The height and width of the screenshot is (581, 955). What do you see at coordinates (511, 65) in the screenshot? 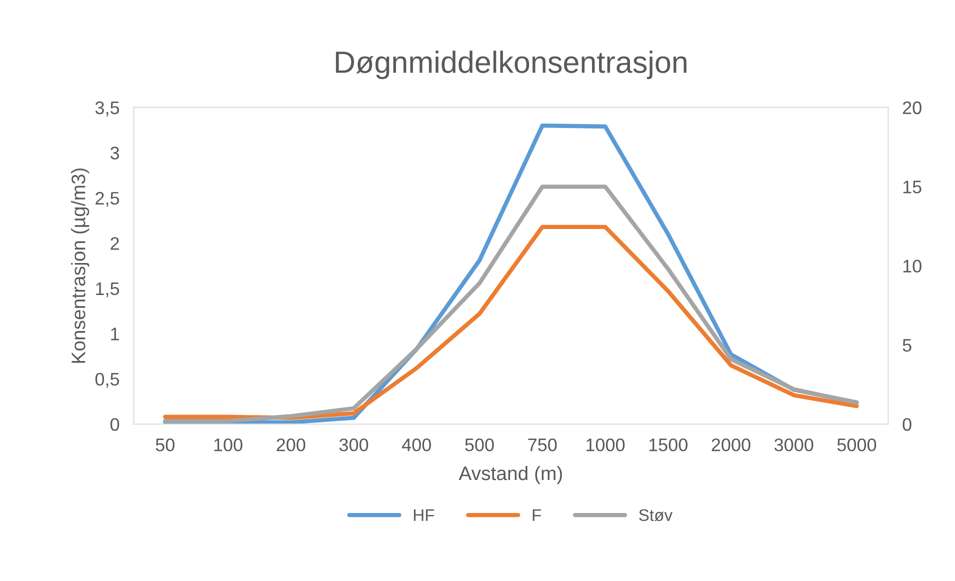
I see `chart-title: Døgnmiddelkonsentrasjon` at bounding box center [511, 65].